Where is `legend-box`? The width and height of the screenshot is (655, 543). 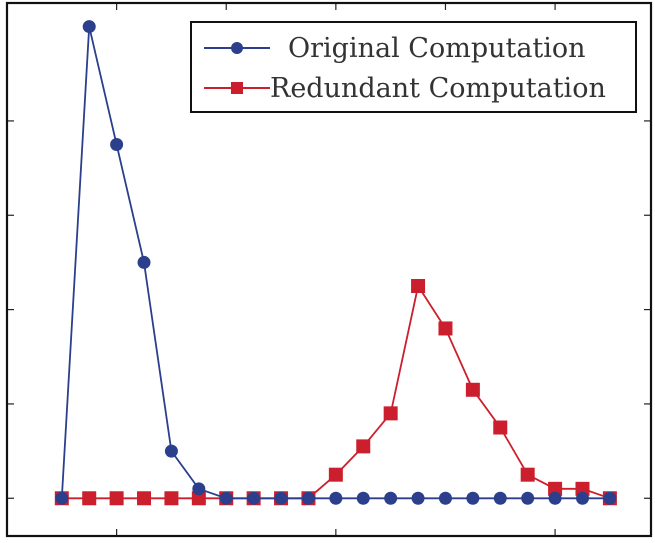 legend-box is located at coordinates (413, 67).